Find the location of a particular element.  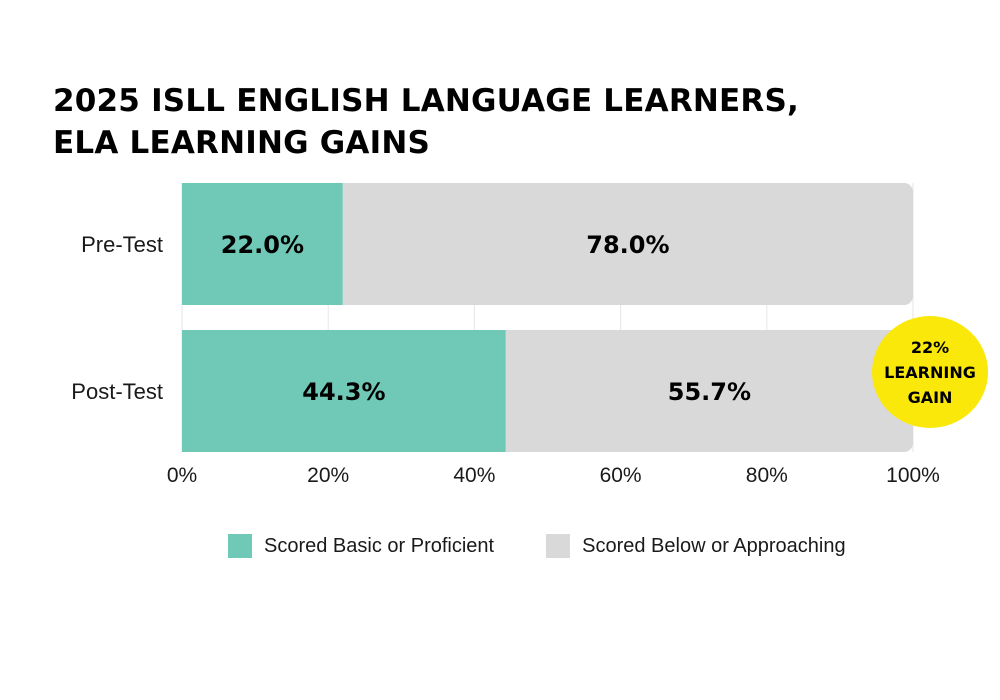

x-tick-label: 100% is located at coordinates (913, 475).